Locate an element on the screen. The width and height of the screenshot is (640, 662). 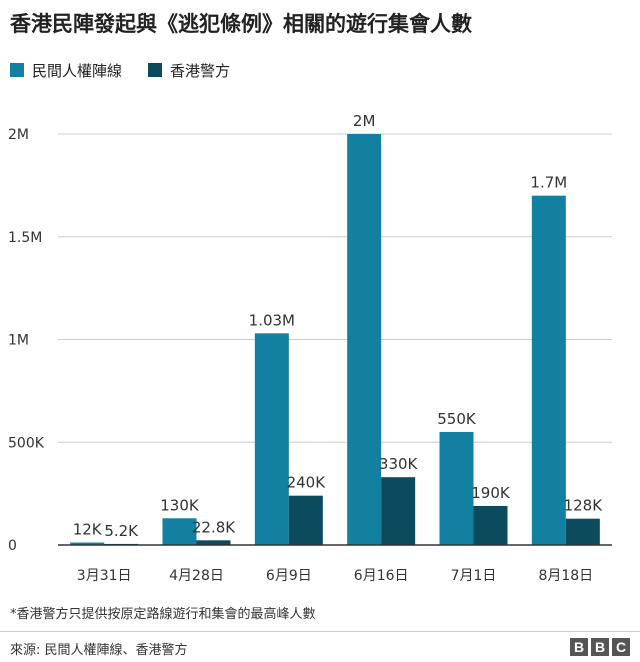
data-label: 1.03M is located at coordinates (272, 320).